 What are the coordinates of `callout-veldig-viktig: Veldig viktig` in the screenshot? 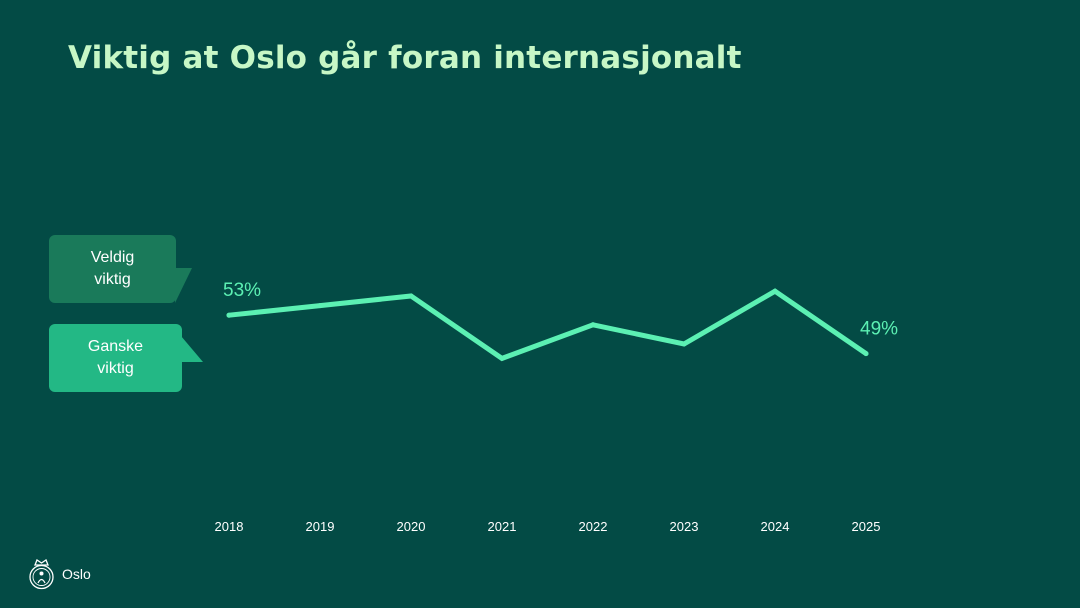 It's located at (112, 269).